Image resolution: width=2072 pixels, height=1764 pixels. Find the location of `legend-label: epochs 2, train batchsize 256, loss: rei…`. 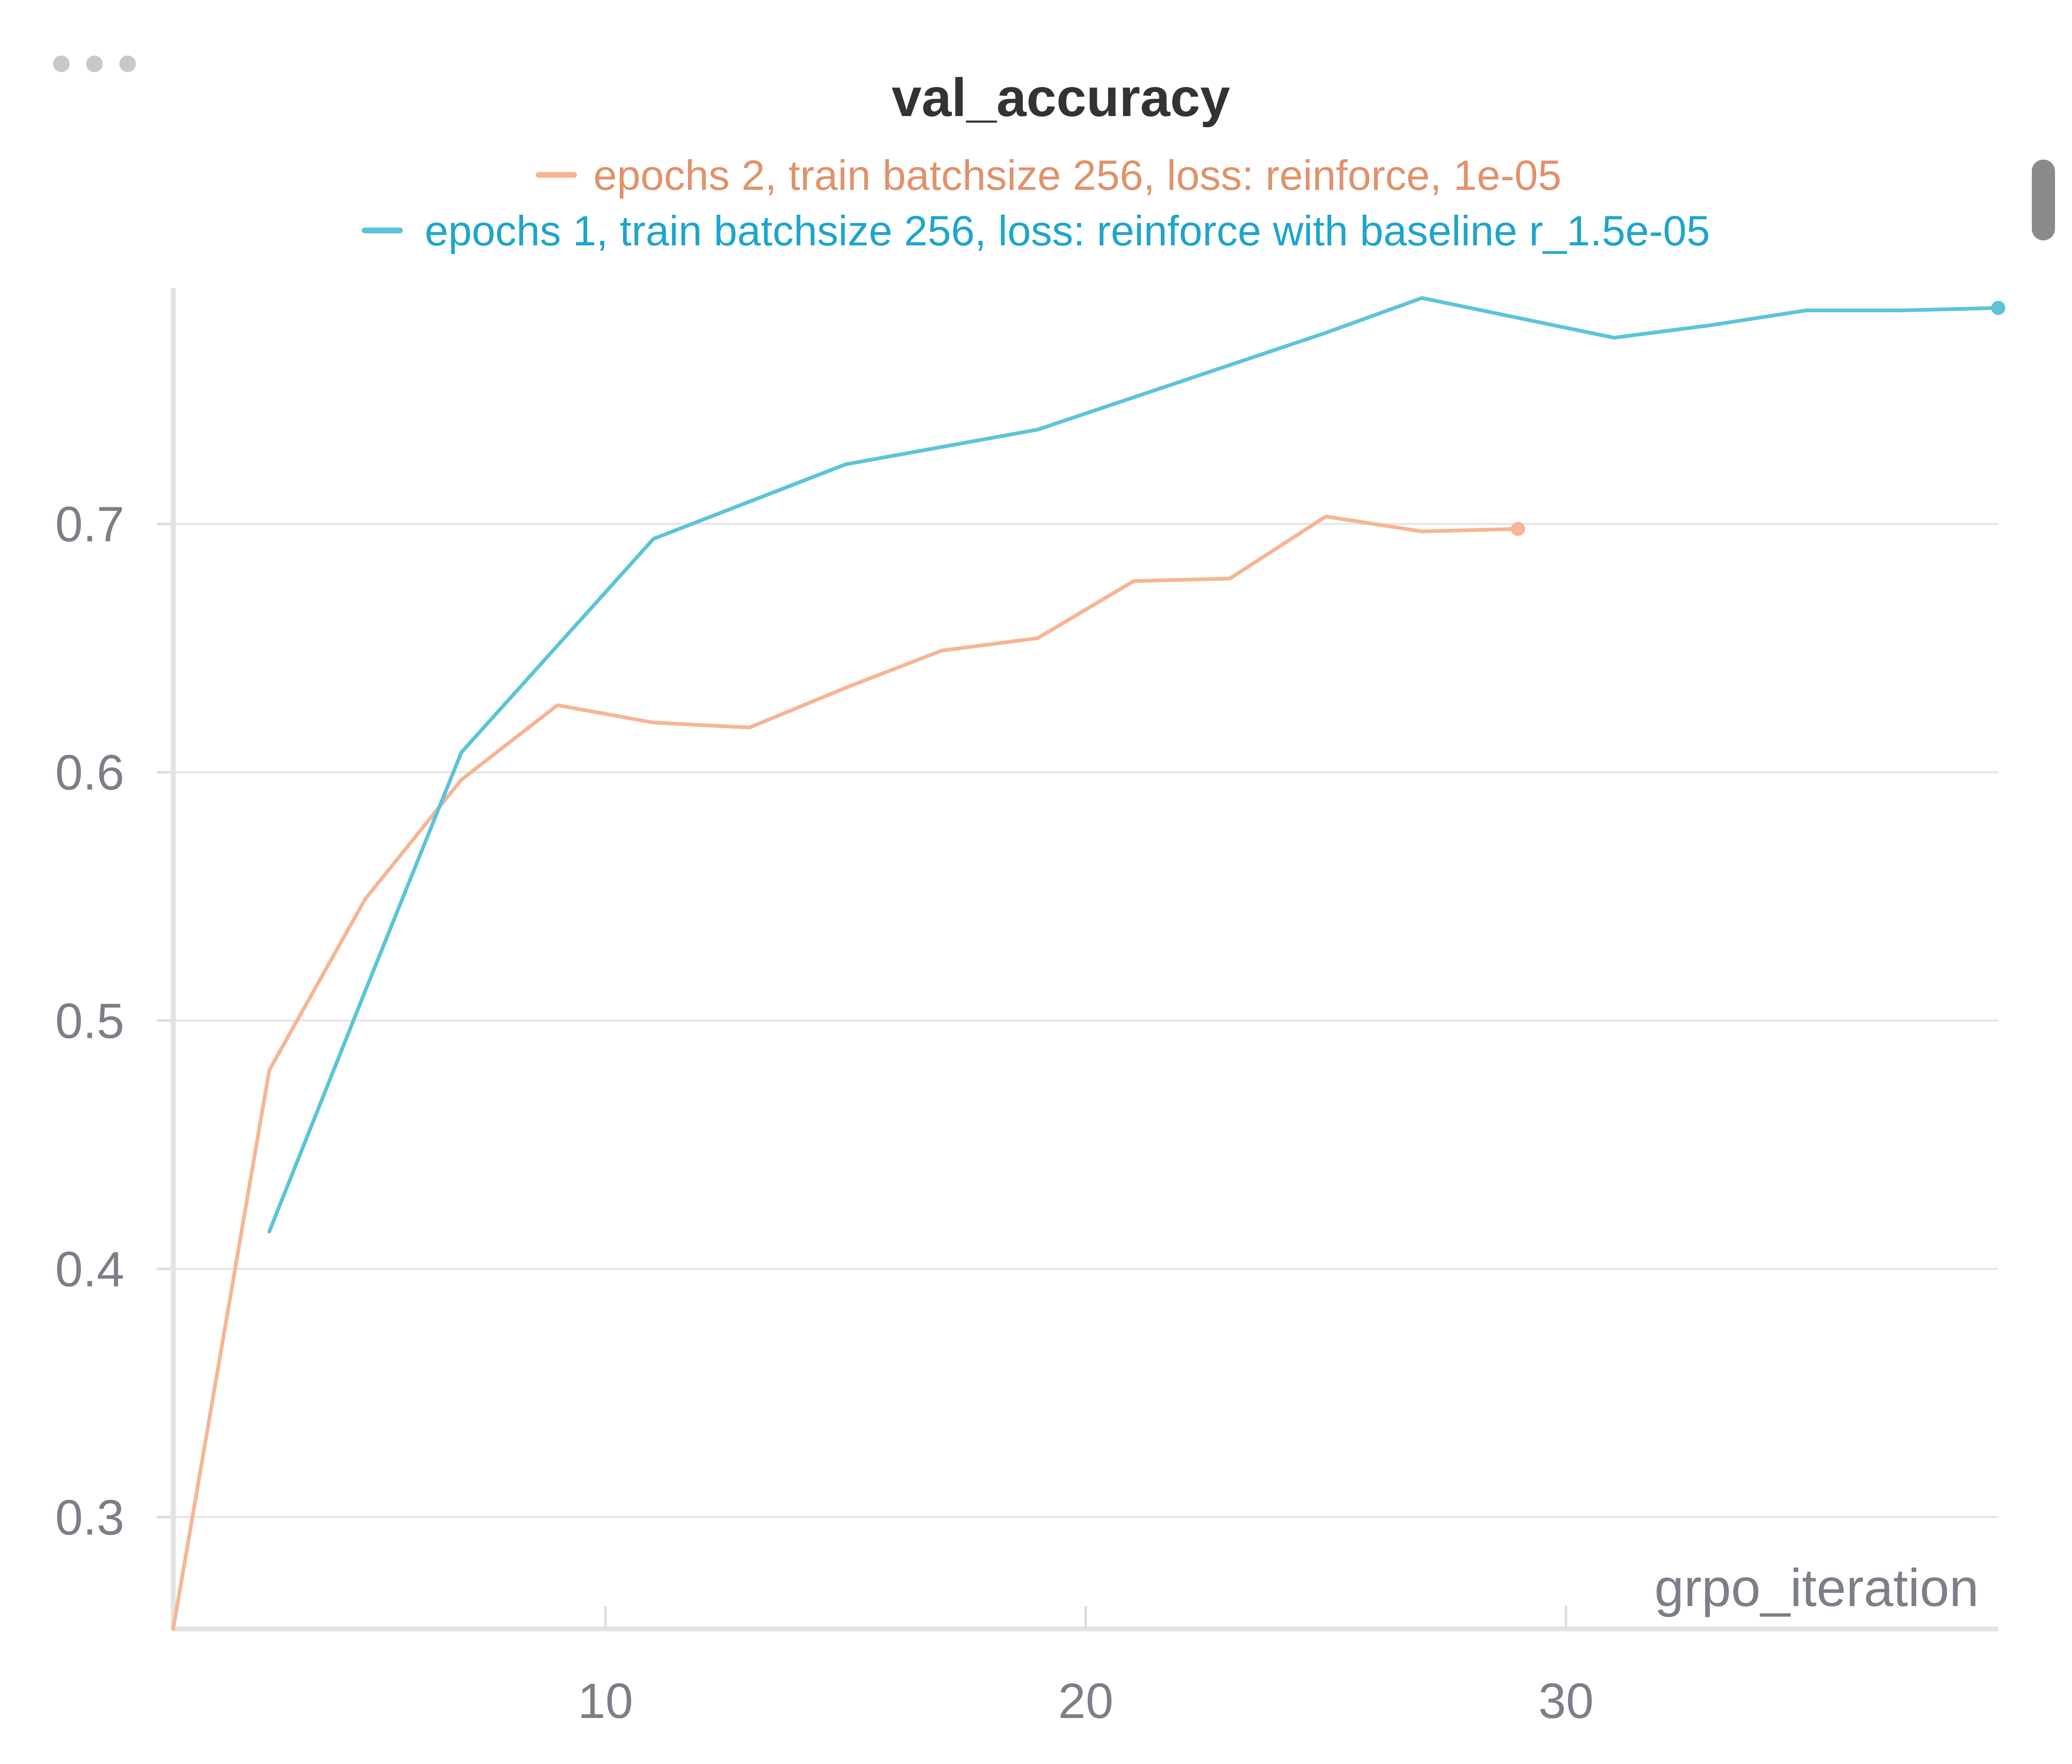

legend-label: epochs 2, train batchsize 256, loss: rei… is located at coordinates (1077, 175).